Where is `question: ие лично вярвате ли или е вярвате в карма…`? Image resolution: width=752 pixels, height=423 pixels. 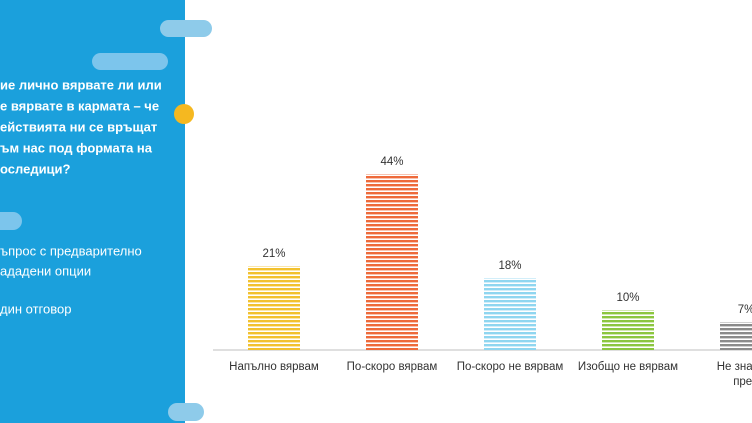
question: ие лично вярвате ли или е вярвате в карма… is located at coordinates (81, 126).